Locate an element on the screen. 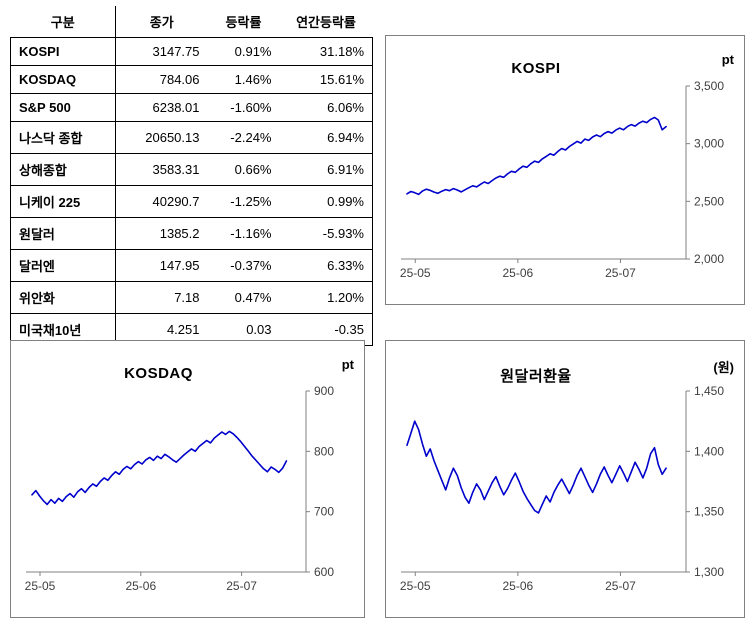 This screenshot has width=755, height=628. index-name-cell: KOSDAQ is located at coordinates (63, 79).